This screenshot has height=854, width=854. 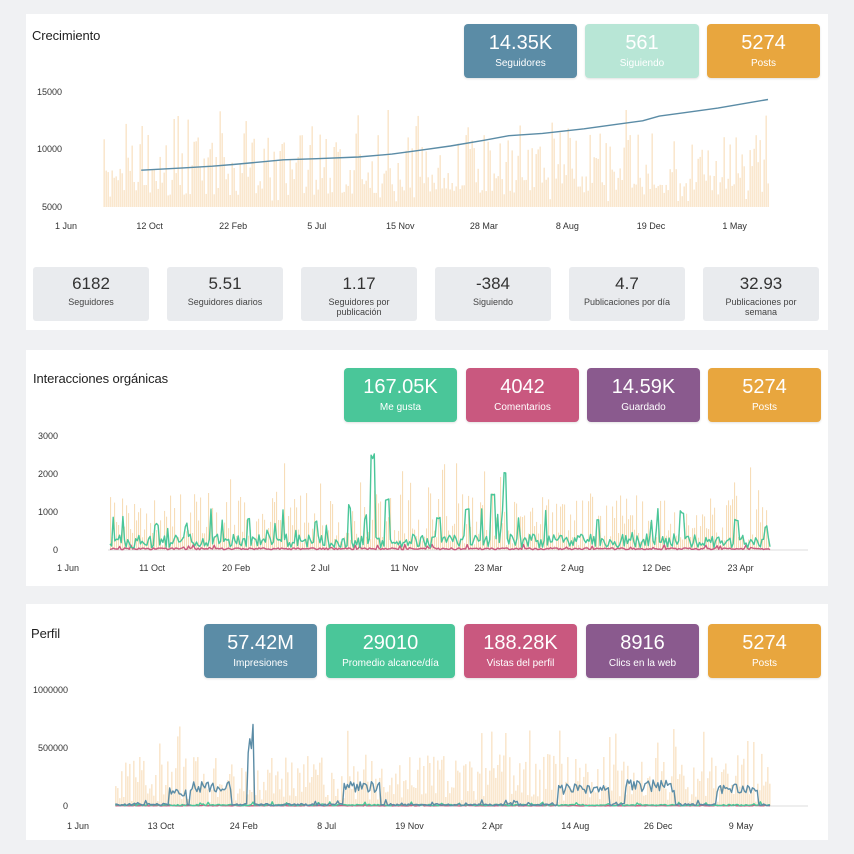 What do you see at coordinates (642, 43) in the screenshot?
I see `following-value: 561` at bounding box center [642, 43].